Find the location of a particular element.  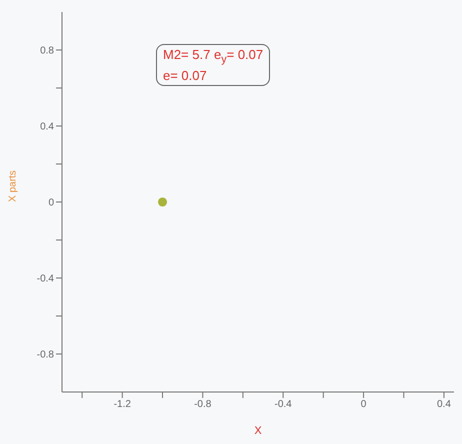

text-box: M2= 5.7 e$_{y}$= 0.07 e= 0.07 is located at coordinates (213, 65).